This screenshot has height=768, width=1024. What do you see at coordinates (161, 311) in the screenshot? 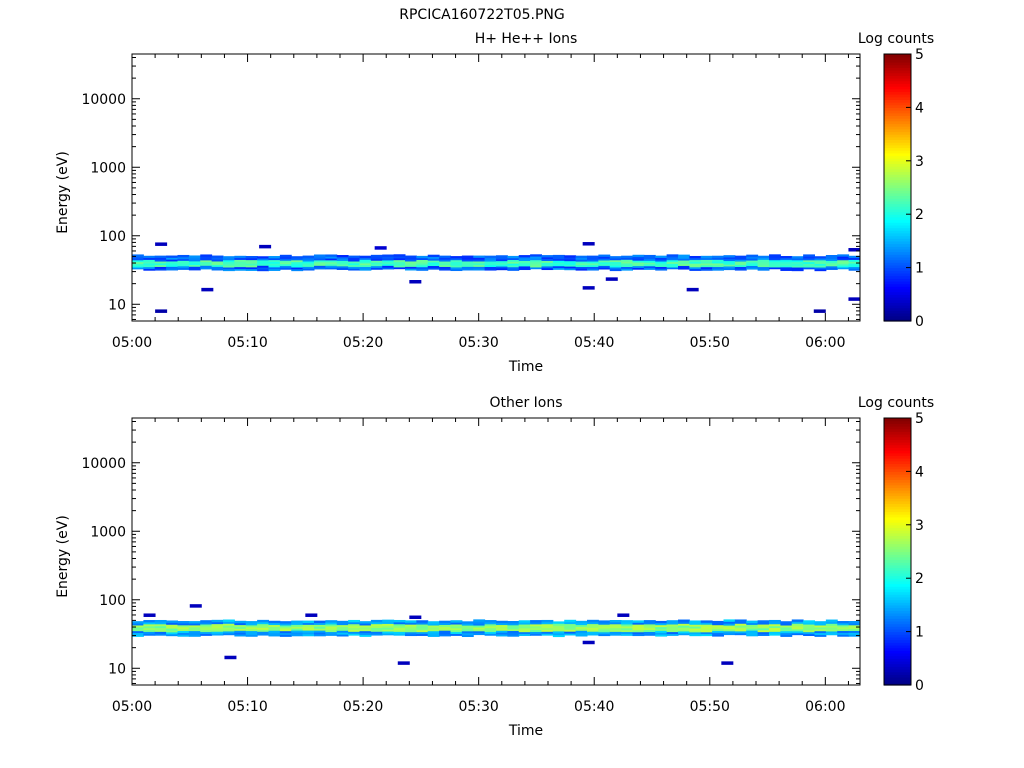
I see `isolated-cell` at bounding box center [161, 311].